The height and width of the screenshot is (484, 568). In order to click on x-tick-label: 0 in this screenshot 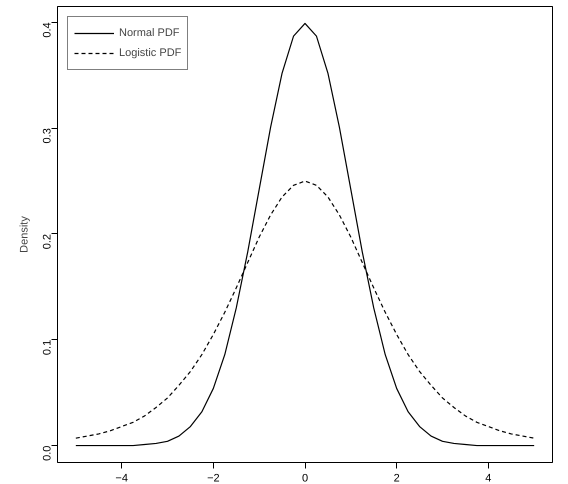, I will do `click(305, 478)`.